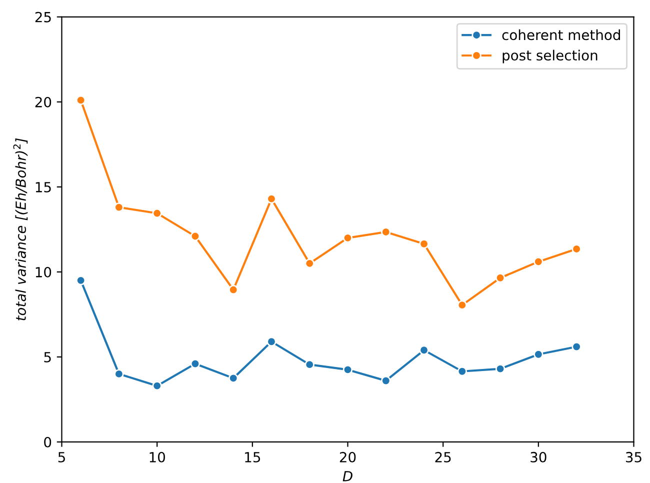  Describe the element at coordinates (43, 17) in the screenshot. I see `y-tick-label: 25` at that location.